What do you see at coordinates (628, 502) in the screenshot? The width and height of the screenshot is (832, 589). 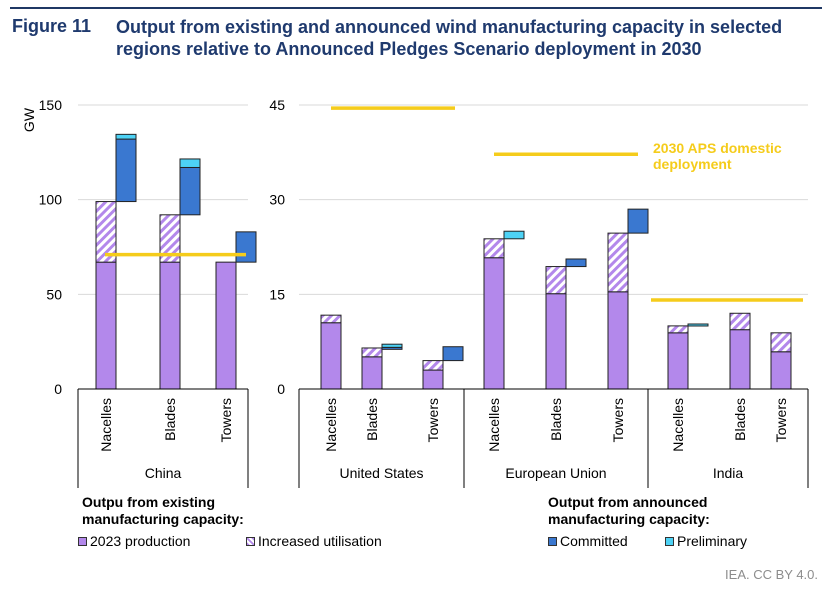 I see `legend-announced-heading-line1: Output from announced` at bounding box center [628, 502].